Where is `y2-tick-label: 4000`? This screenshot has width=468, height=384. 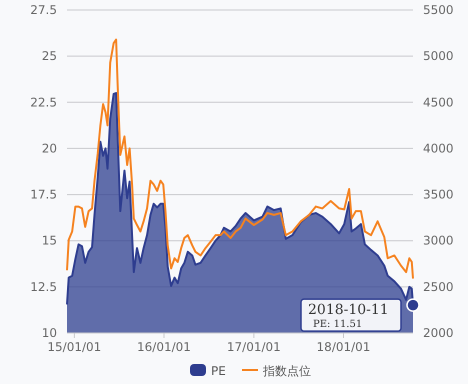
y2-tick-label: 4000 is located at coordinates (438, 148).